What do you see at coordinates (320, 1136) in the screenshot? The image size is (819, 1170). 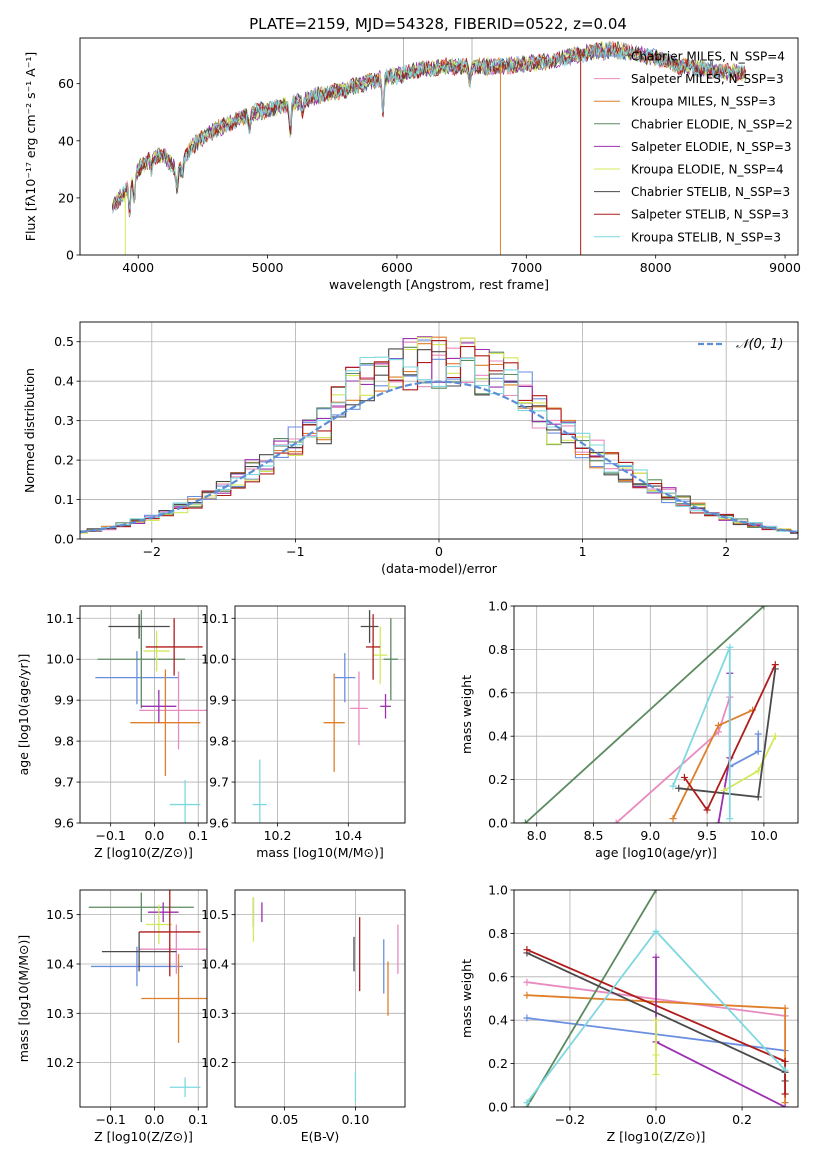 I see `x-axis-label: E(B-V)` at bounding box center [320, 1136].